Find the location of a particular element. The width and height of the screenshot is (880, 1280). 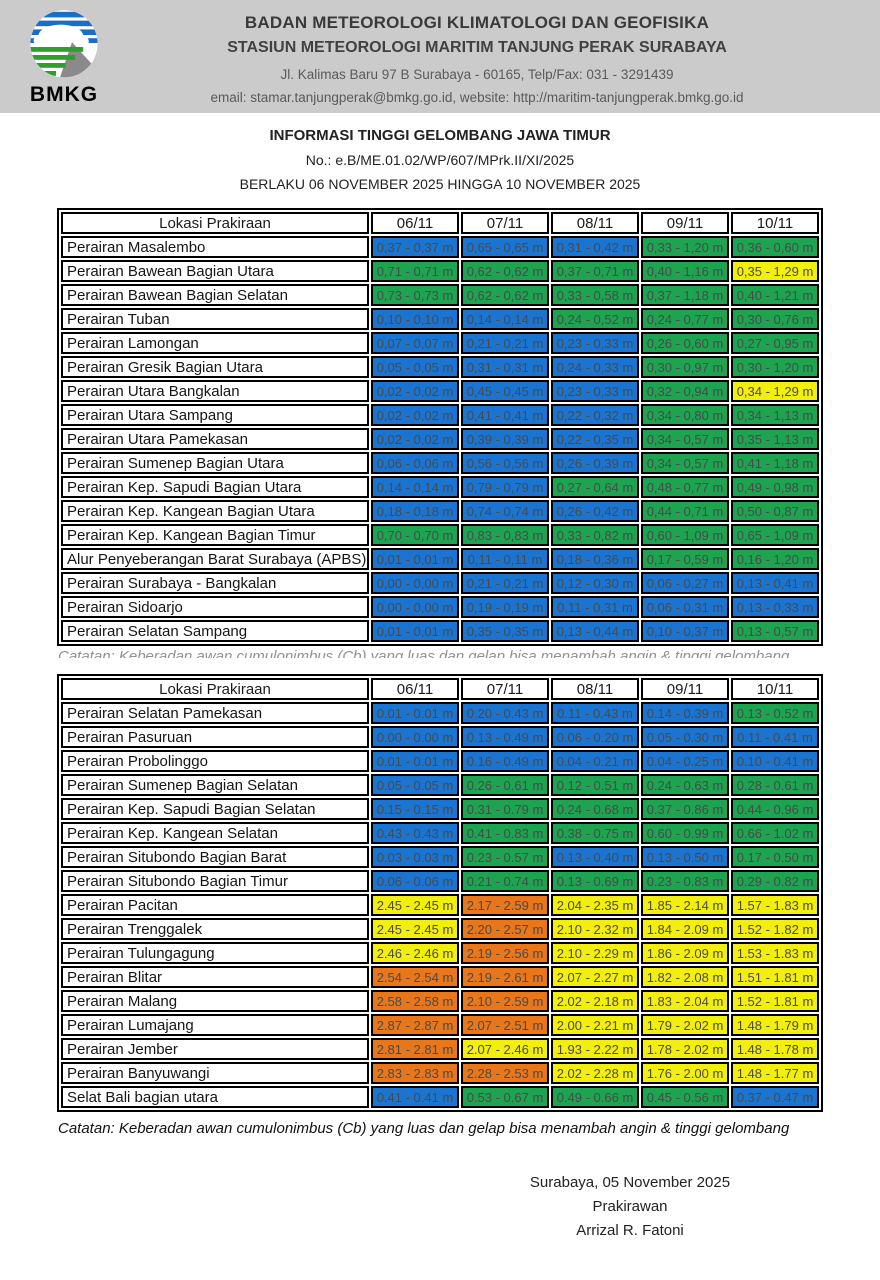

location-cell: Perairan Sumenep Bagian Selatan is located at coordinates (215, 785).